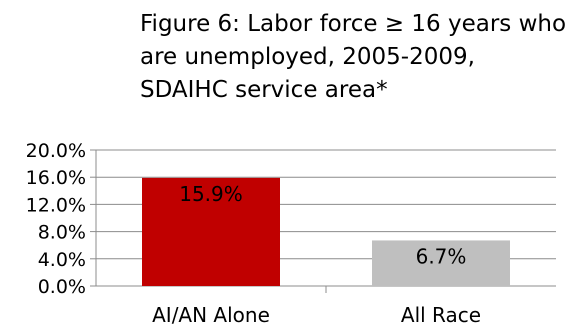  Describe the element at coordinates (56, 178) in the screenshot. I see `y-tick-label-4: 16.0%` at that location.